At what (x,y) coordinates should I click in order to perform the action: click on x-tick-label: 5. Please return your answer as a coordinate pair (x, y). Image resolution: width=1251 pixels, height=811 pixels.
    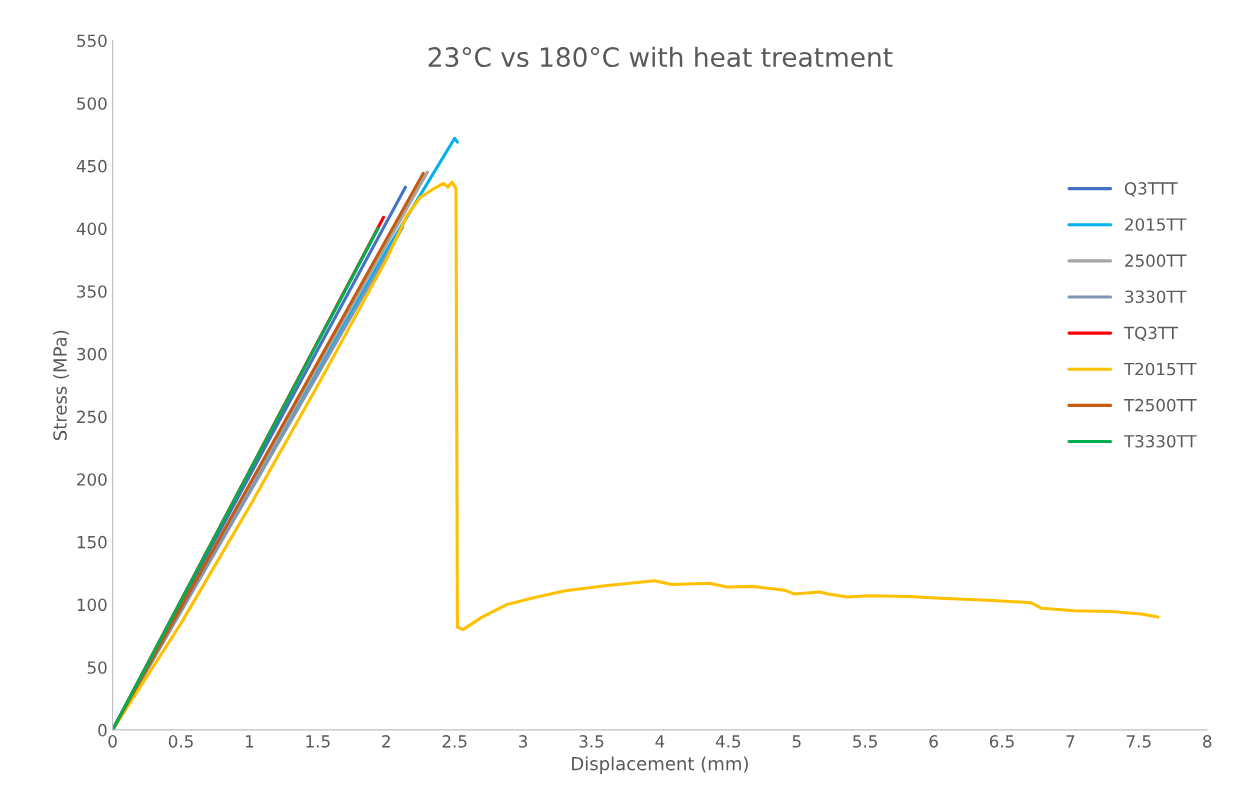
    Looking at the image, I should click on (796, 741).